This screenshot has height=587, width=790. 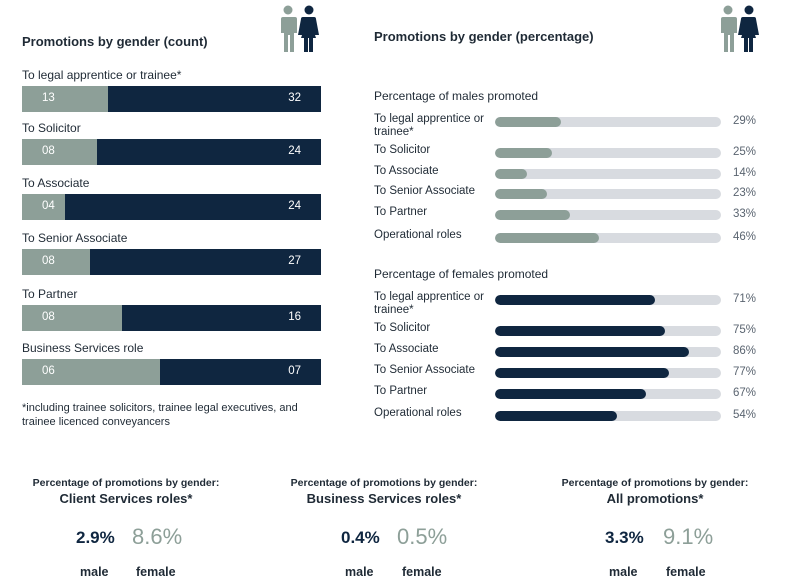 What do you see at coordinates (48, 371) in the screenshot?
I see `count-bar-male-label: 06` at bounding box center [48, 371].